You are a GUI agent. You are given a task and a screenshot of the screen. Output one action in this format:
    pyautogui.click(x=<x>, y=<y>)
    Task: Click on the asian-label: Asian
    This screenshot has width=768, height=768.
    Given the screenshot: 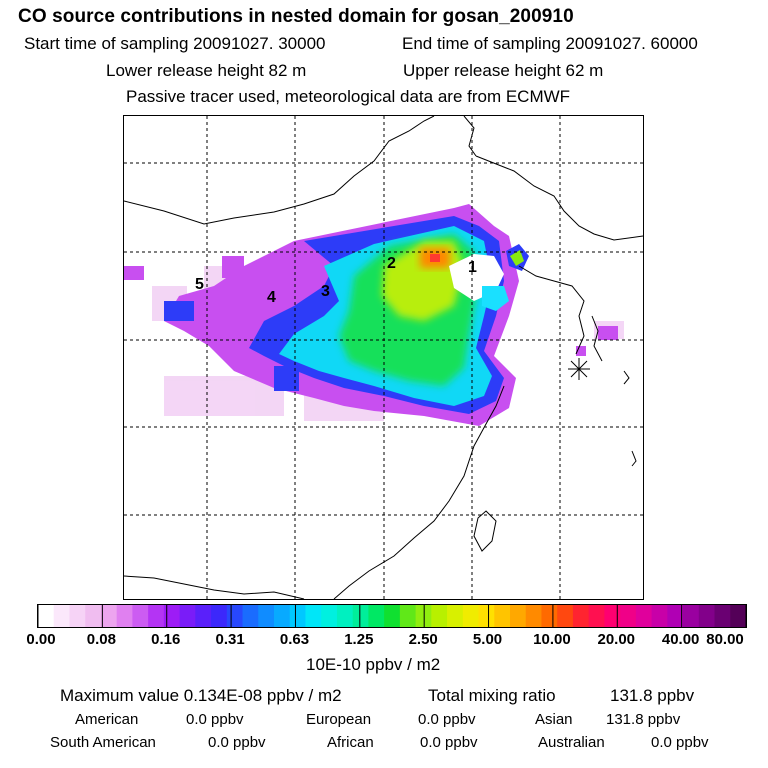 What is the action you would take?
    pyautogui.click(x=554, y=719)
    